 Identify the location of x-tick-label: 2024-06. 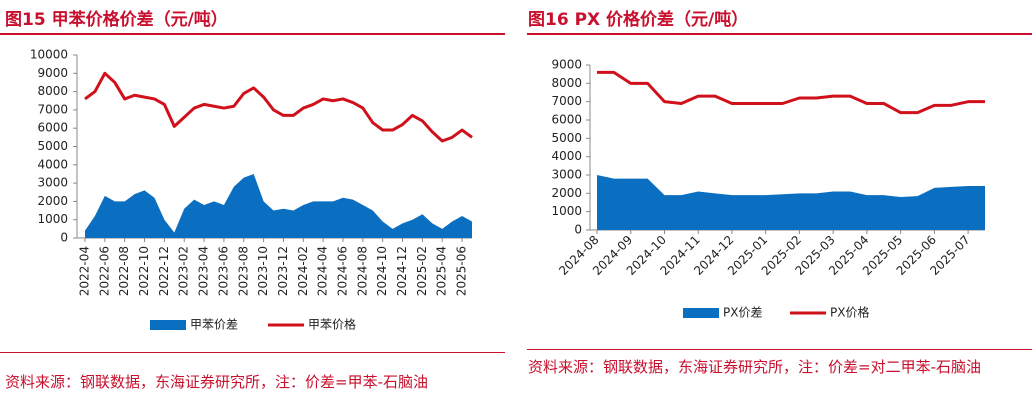
(343, 271).